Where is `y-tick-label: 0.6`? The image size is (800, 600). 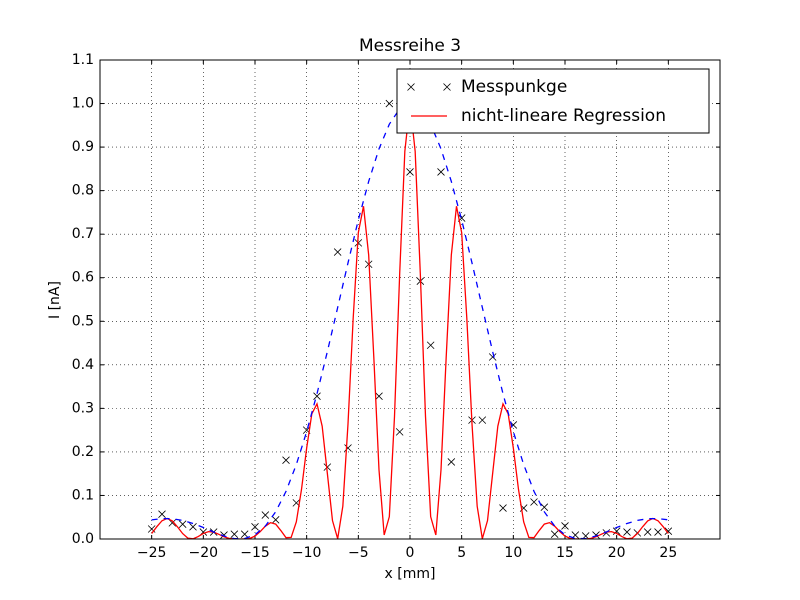
y-tick-label: 0.6 is located at coordinates (83, 278).